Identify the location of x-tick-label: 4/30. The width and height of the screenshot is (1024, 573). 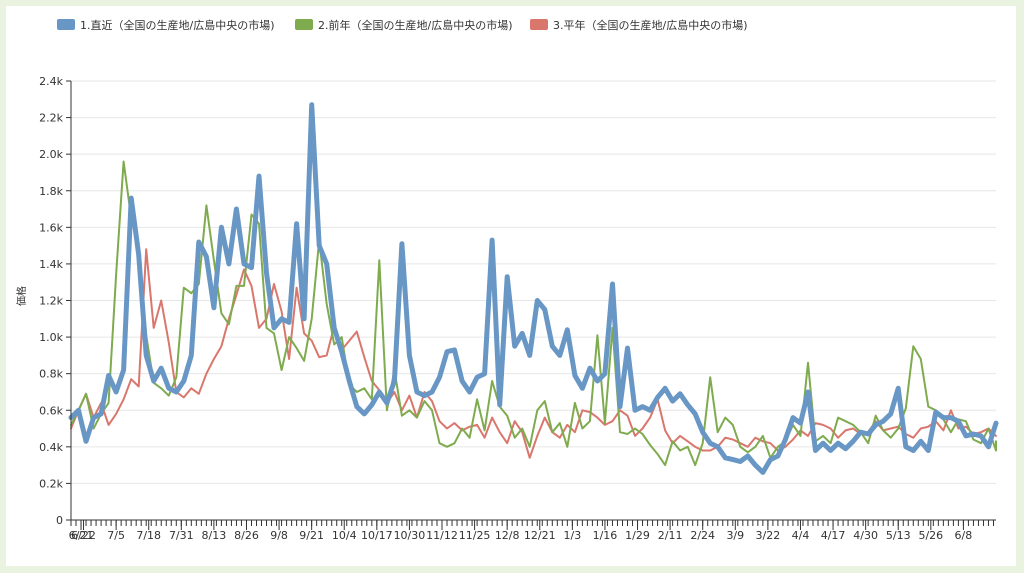
(865, 535).